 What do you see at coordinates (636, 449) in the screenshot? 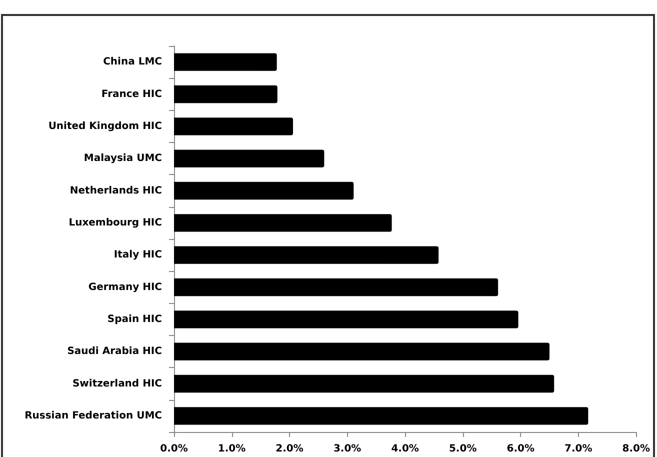
I see `x-tick-label: 8.0%` at bounding box center [636, 449].